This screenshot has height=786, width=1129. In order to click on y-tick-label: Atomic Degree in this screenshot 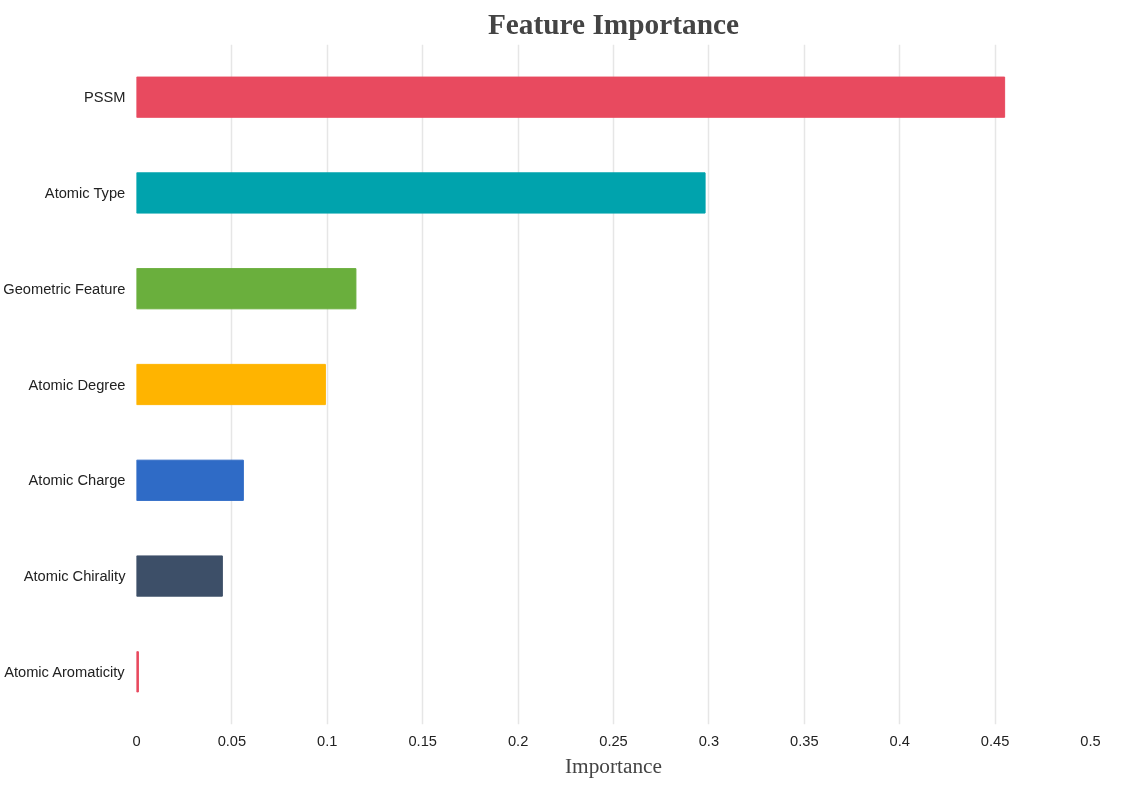, I will do `click(77, 384)`.